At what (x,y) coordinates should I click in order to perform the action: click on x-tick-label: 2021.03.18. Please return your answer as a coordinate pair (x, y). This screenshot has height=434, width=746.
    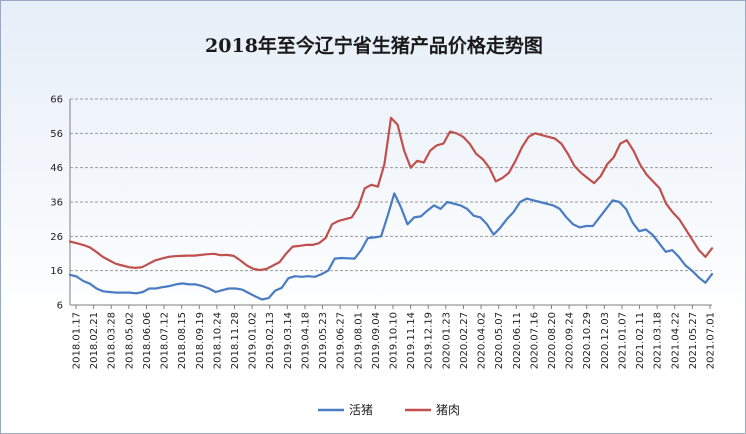
    Looking at the image, I should click on (658, 340).